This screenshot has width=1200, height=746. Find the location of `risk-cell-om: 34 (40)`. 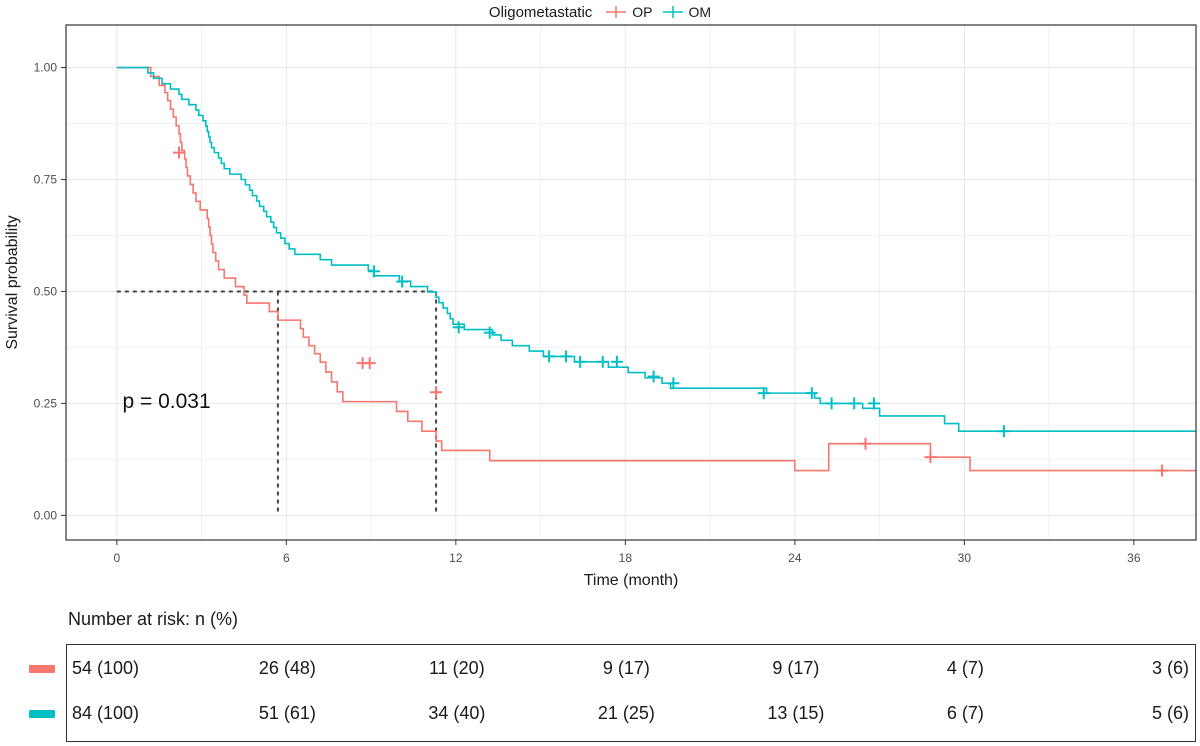

risk-cell-om: 34 (40) is located at coordinates (457, 713).